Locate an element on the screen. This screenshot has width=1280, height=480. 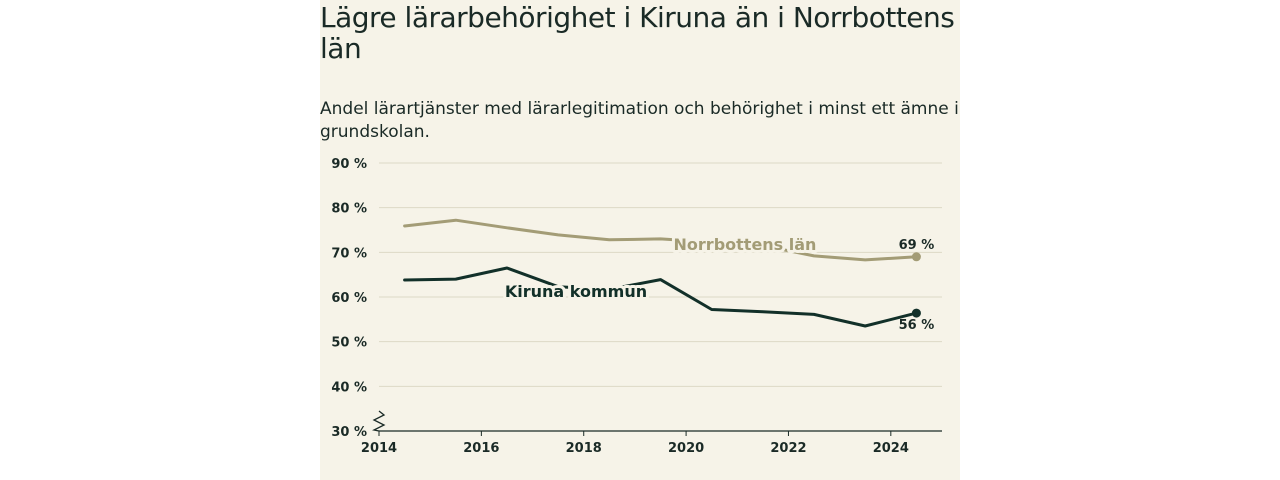
x-tick-label: 2014 is located at coordinates (379, 448).